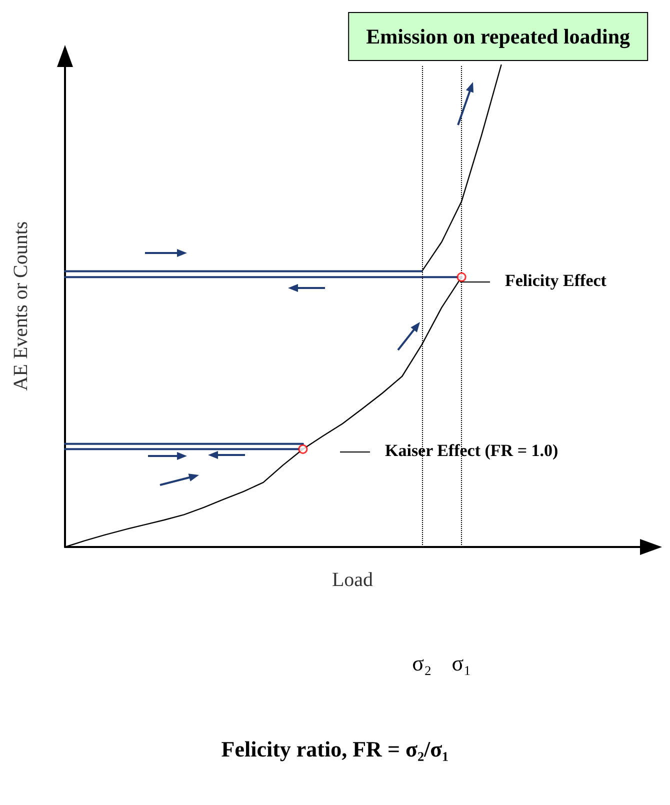 The width and height of the screenshot is (670, 805). What do you see at coordinates (498, 36) in the screenshot?
I see `chart-title: Emission on repeated loading` at bounding box center [498, 36].